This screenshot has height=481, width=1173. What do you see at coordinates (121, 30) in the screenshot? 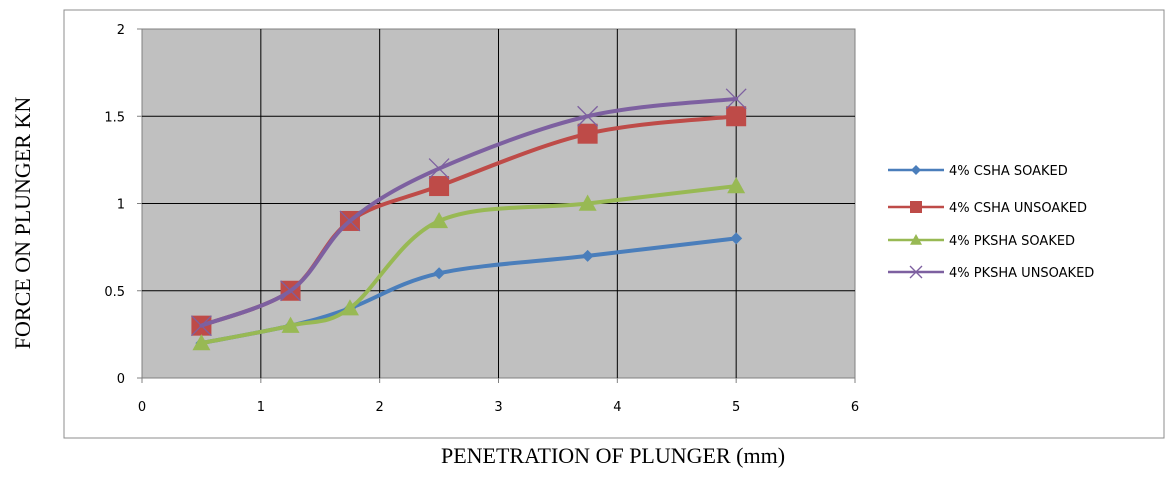
I see `y-tick-label: 2` at bounding box center [121, 30].